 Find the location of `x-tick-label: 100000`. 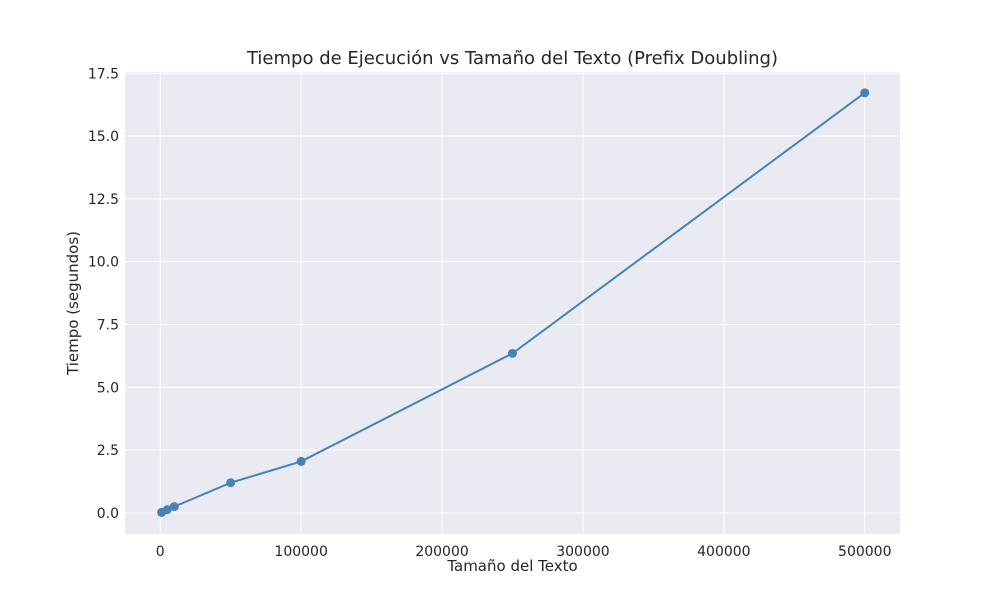

x-tick-label: 100000 is located at coordinates (300, 552).